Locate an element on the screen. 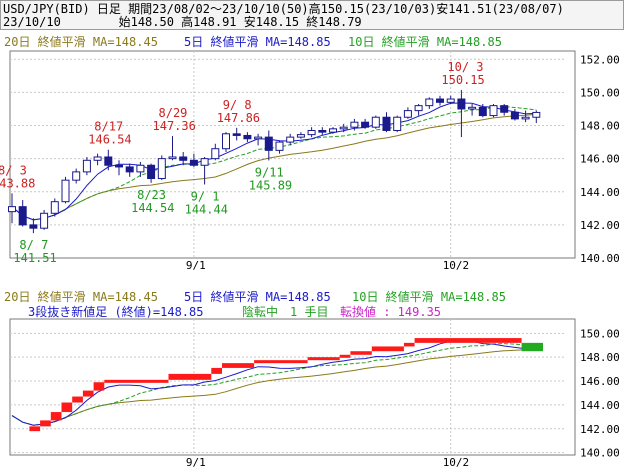 Image resolution: width=624 pixels, height=475 pixels. annotation-price: 141.51 is located at coordinates (34, 258).